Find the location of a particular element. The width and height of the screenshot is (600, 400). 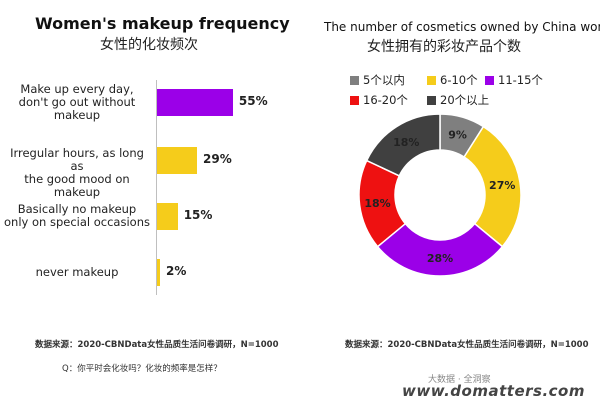

right-chart-subtitle: 女性拥有的彩妆产品个数 is located at coordinates (444, 47).